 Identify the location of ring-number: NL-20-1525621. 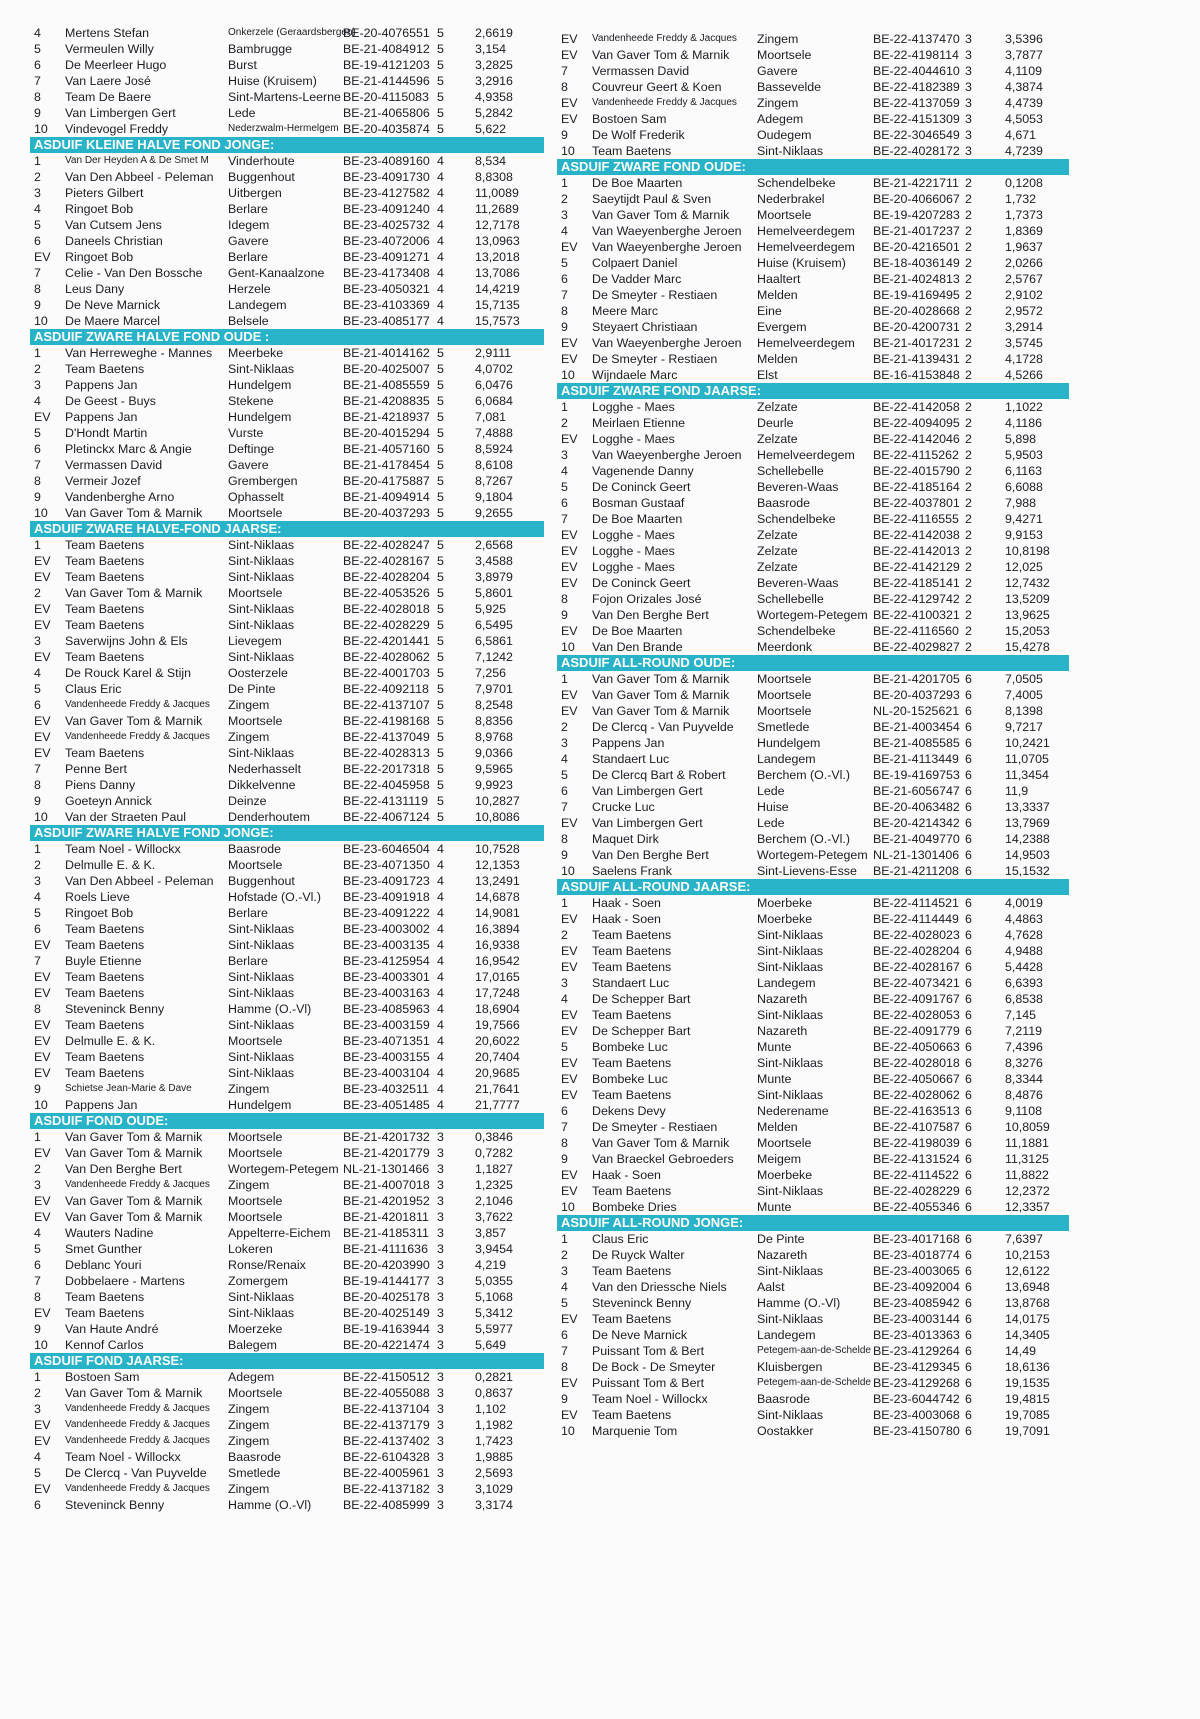
(916, 711).